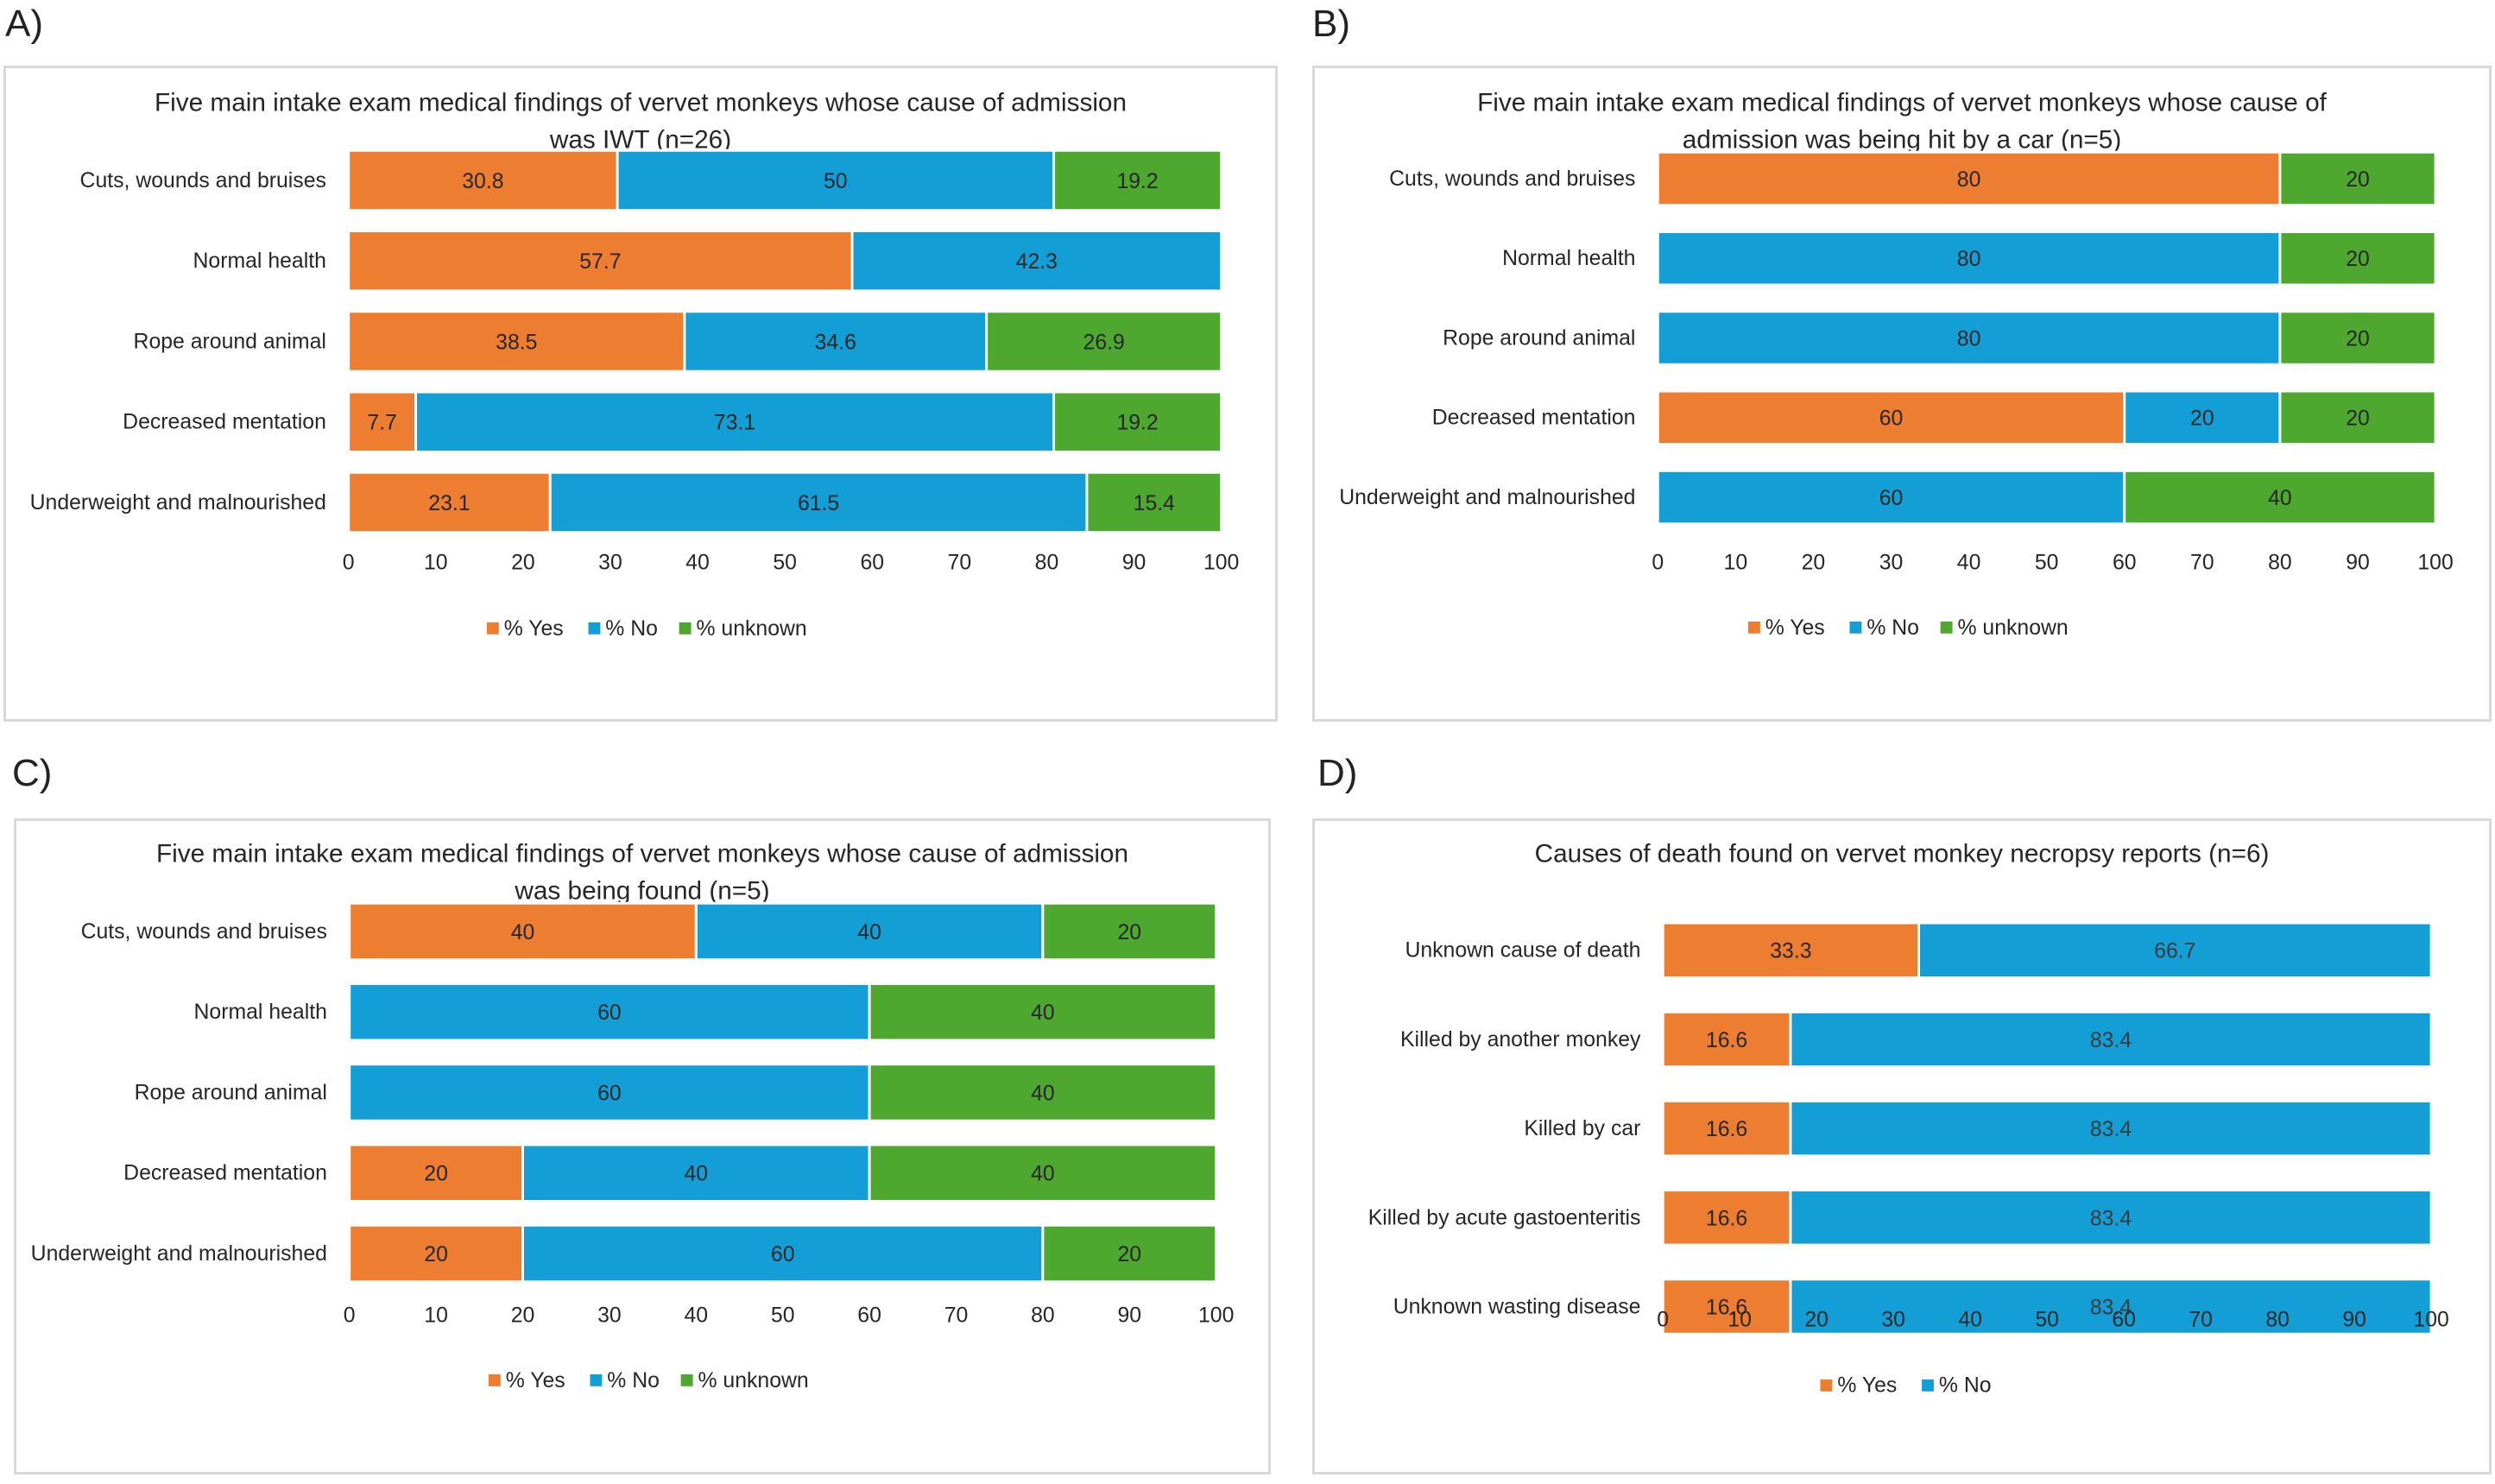 The image size is (2495, 1484). Describe the element at coordinates (1522, 951) in the screenshot. I see `category-label: Unknown cause of death` at that location.